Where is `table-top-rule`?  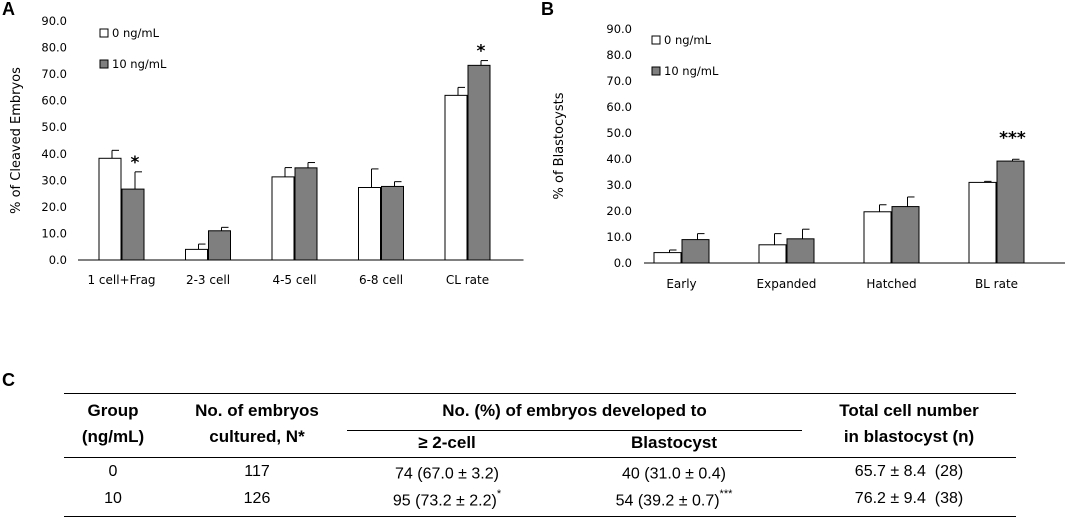 table-top-rule is located at coordinates (540, 393).